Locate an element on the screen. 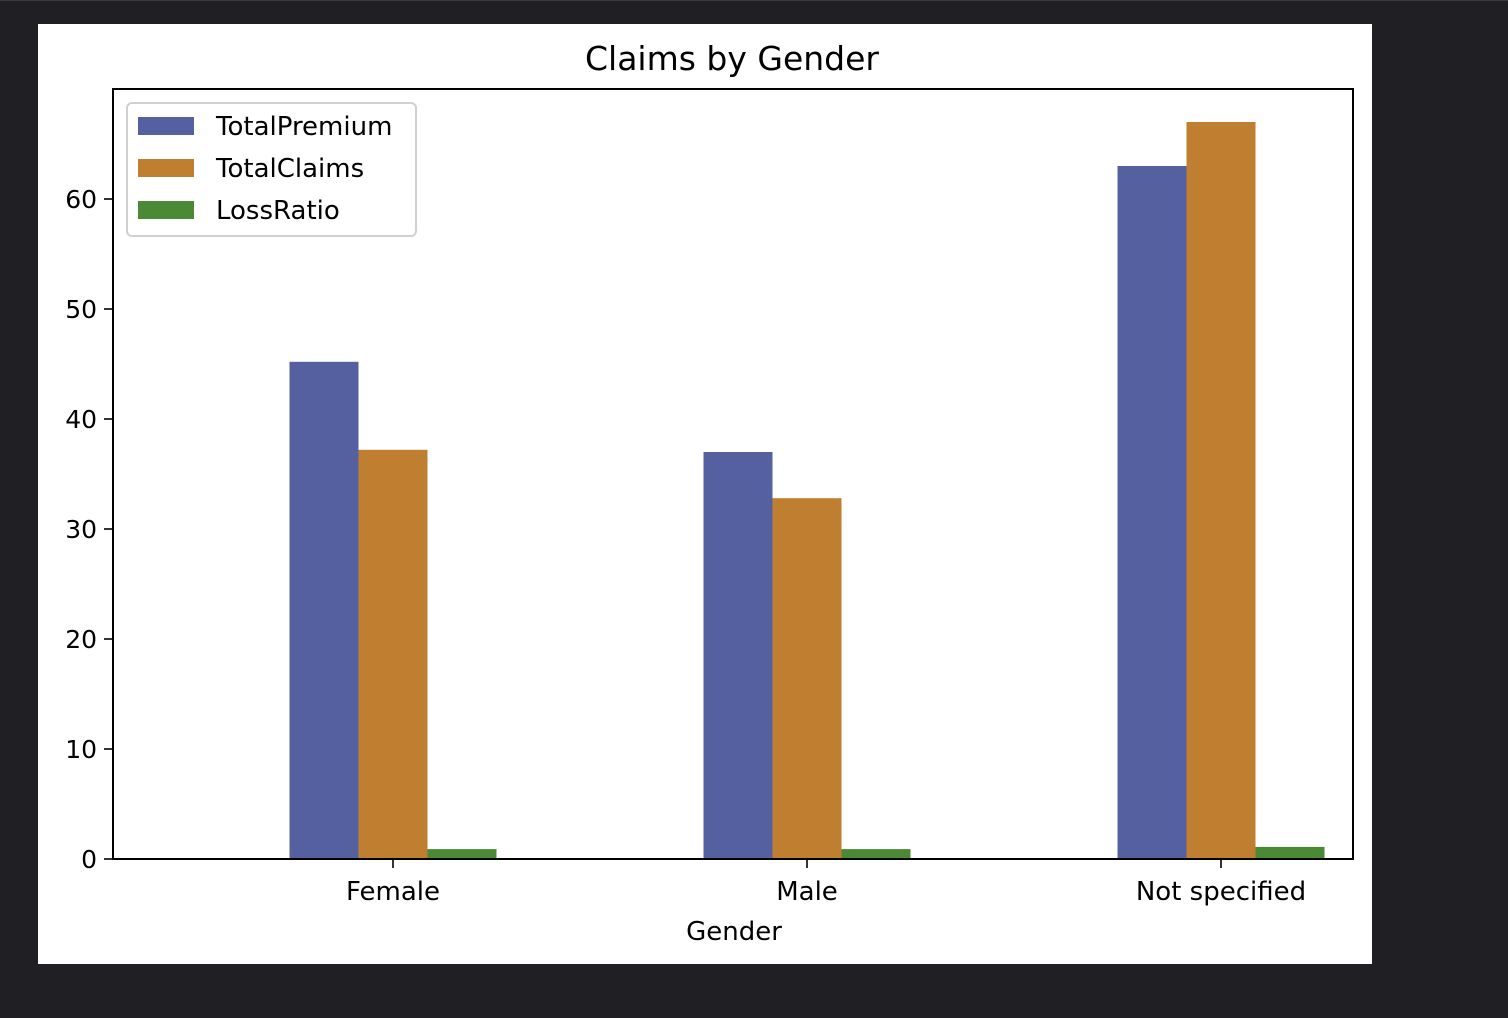 The width and height of the screenshot is (1508, 1018). chart-title: Claims by Gender is located at coordinates (732, 58).